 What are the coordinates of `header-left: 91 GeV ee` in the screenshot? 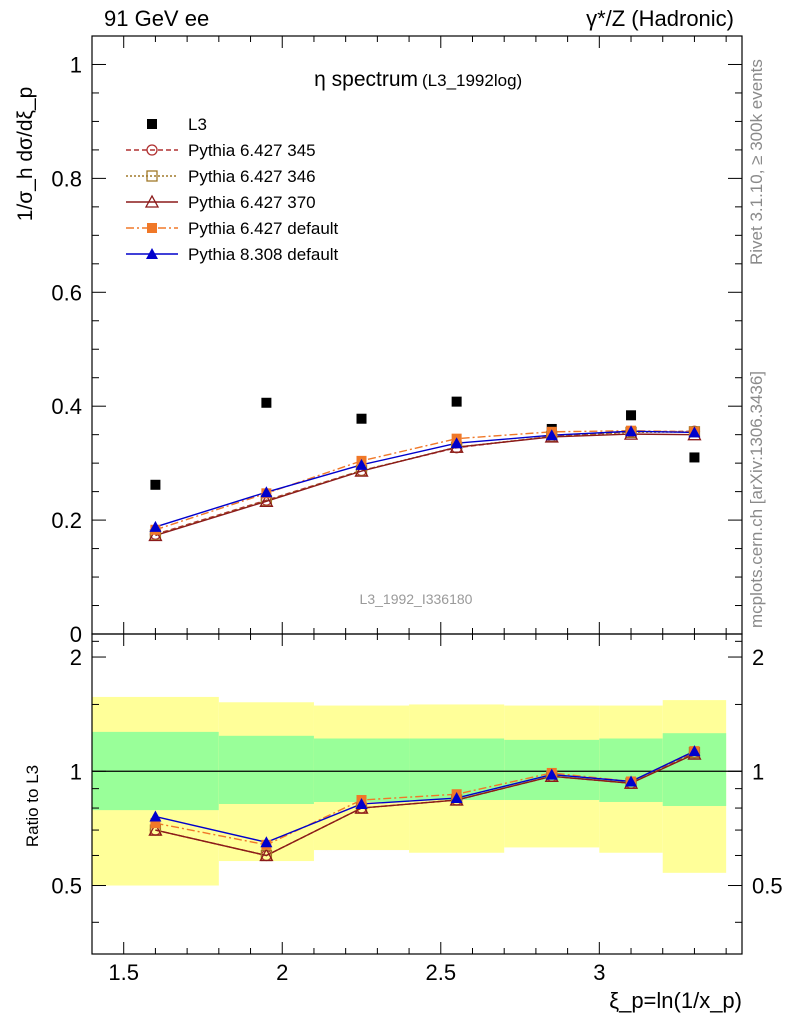 It's located at (157, 18).